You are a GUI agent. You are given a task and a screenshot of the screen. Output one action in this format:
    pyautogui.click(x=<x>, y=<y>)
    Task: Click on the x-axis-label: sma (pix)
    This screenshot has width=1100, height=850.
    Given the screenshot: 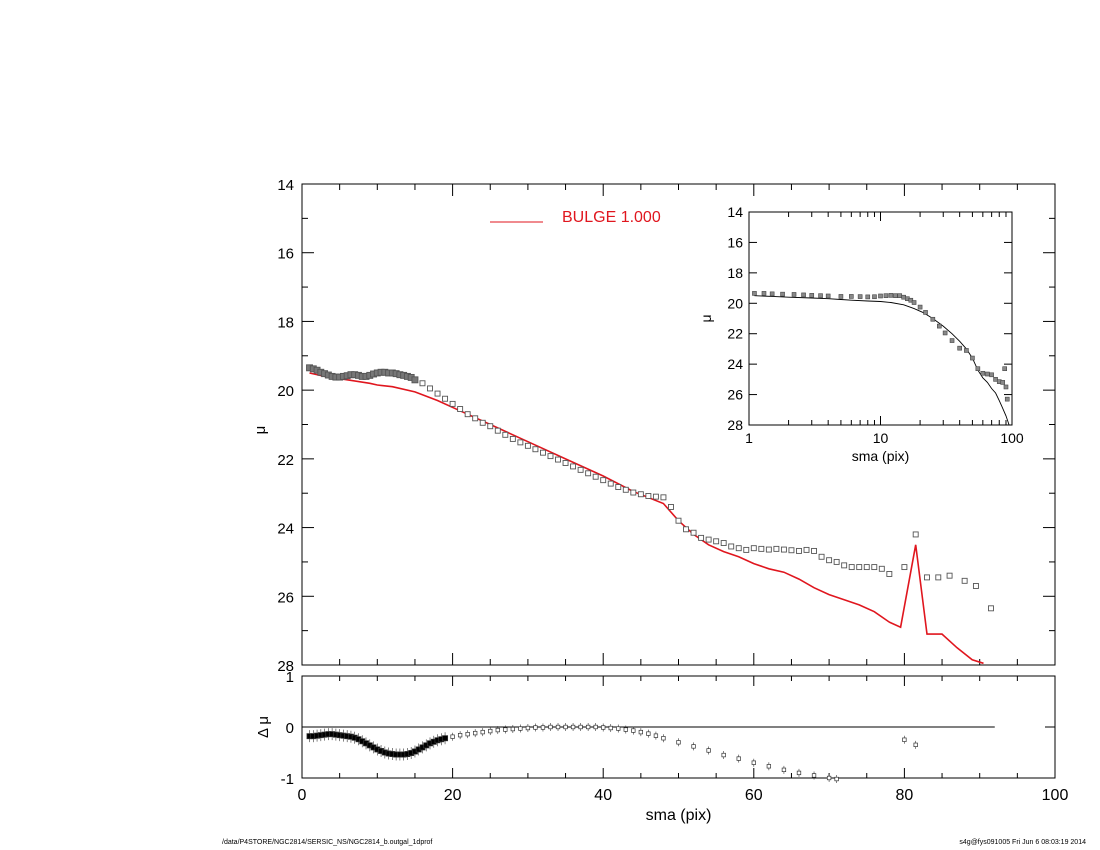 What is the action you would take?
    pyautogui.click(x=679, y=815)
    